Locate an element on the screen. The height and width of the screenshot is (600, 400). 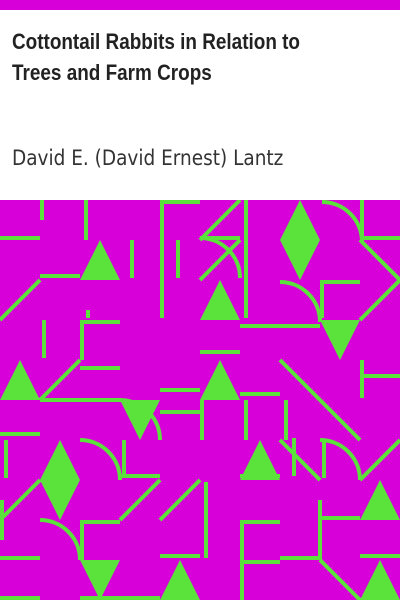
top-color-band is located at coordinates (200, 5).